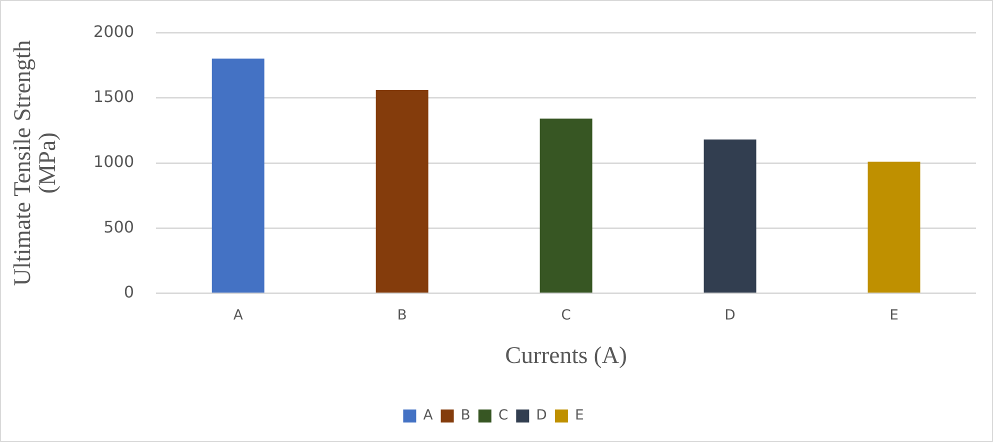 The height and width of the screenshot is (442, 993). I want to click on x-tick-label: D, so click(730, 315).